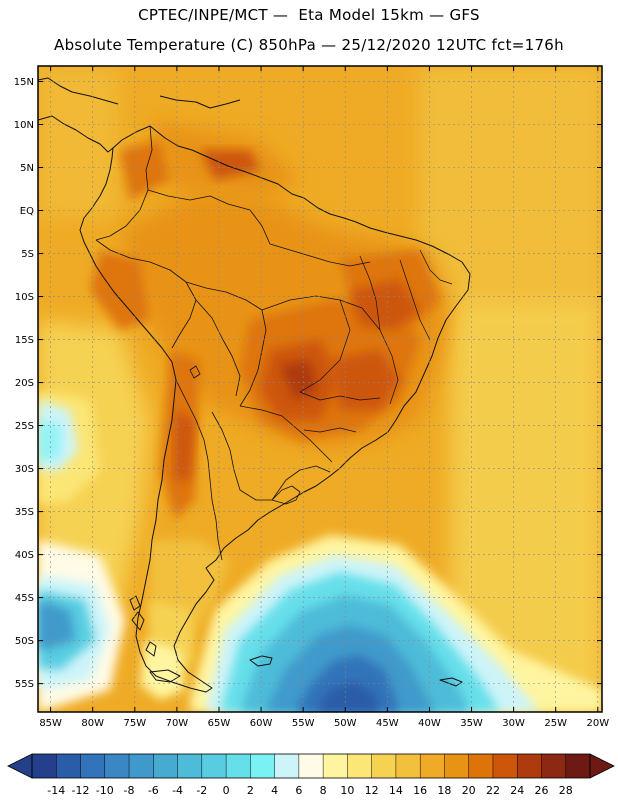 The image size is (618, 800). Describe the element at coordinates (493, 790) in the screenshot. I see `colorbar-label: 22` at that location.